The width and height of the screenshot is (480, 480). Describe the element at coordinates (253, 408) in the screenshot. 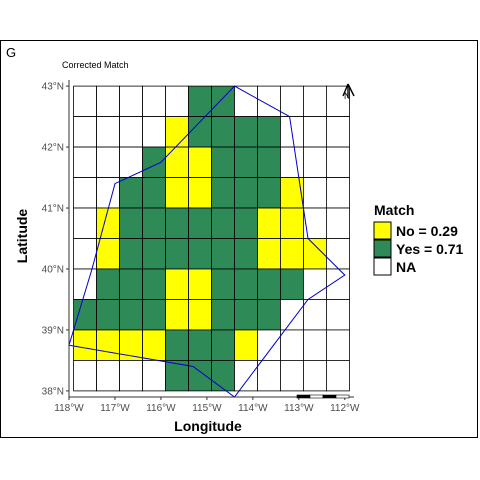

I see `x-tick-label: 114°W` at that location.